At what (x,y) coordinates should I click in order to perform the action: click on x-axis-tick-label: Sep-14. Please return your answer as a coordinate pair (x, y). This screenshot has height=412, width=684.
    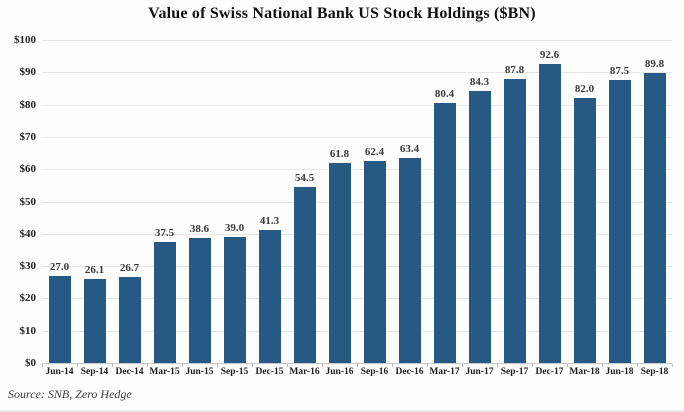
    Looking at the image, I should click on (94, 372).